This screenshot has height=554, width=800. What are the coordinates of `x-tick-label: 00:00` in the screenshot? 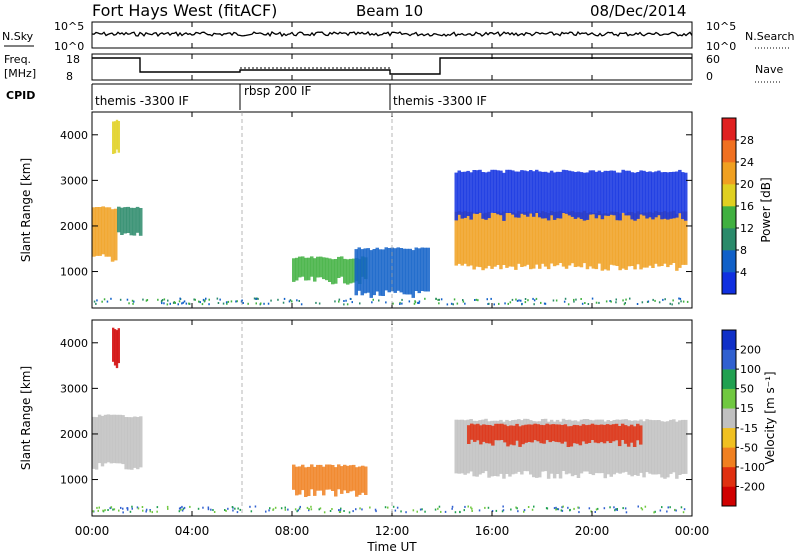 It's located at (92, 531).